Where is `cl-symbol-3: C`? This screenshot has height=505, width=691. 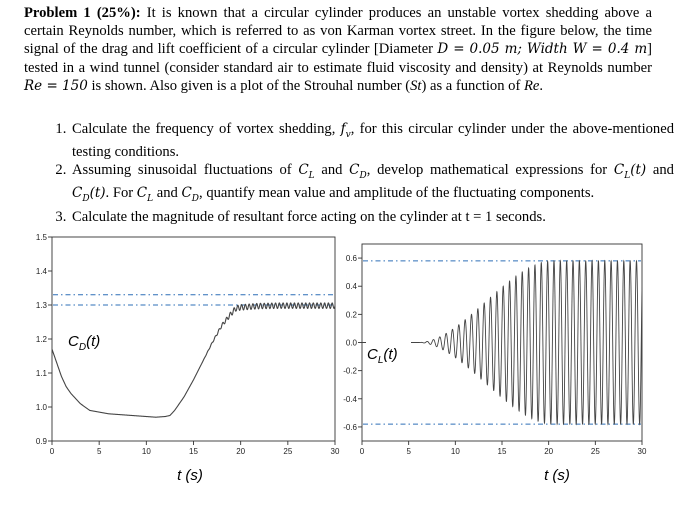 cl-symbol-3: C is located at coordinates (142, 193).